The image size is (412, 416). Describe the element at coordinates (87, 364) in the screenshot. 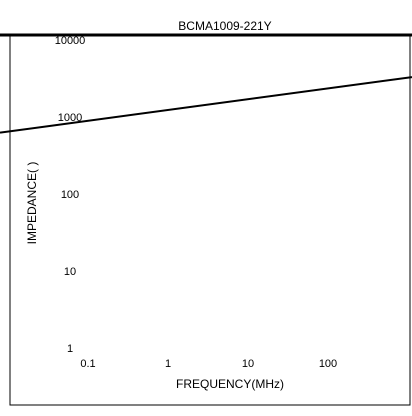

I see `x-tick-label: 0.1` at that location.